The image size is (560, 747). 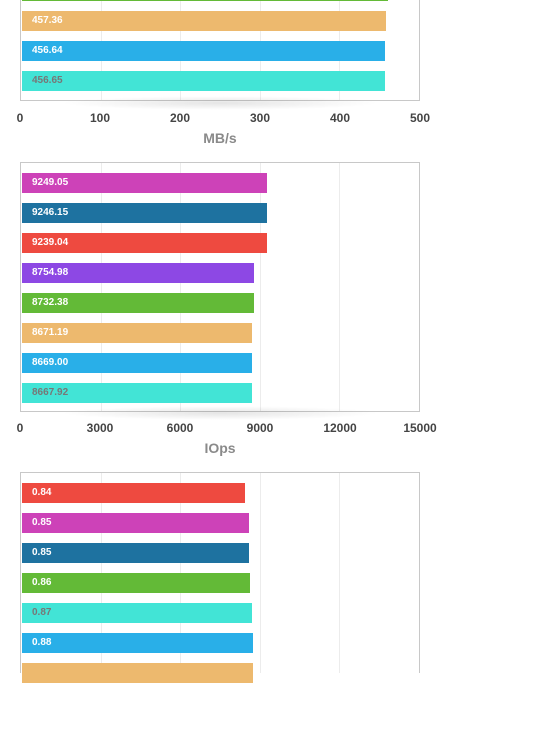 I want to click on bar-value-label: 8669.00, so click(x=50, y=362).